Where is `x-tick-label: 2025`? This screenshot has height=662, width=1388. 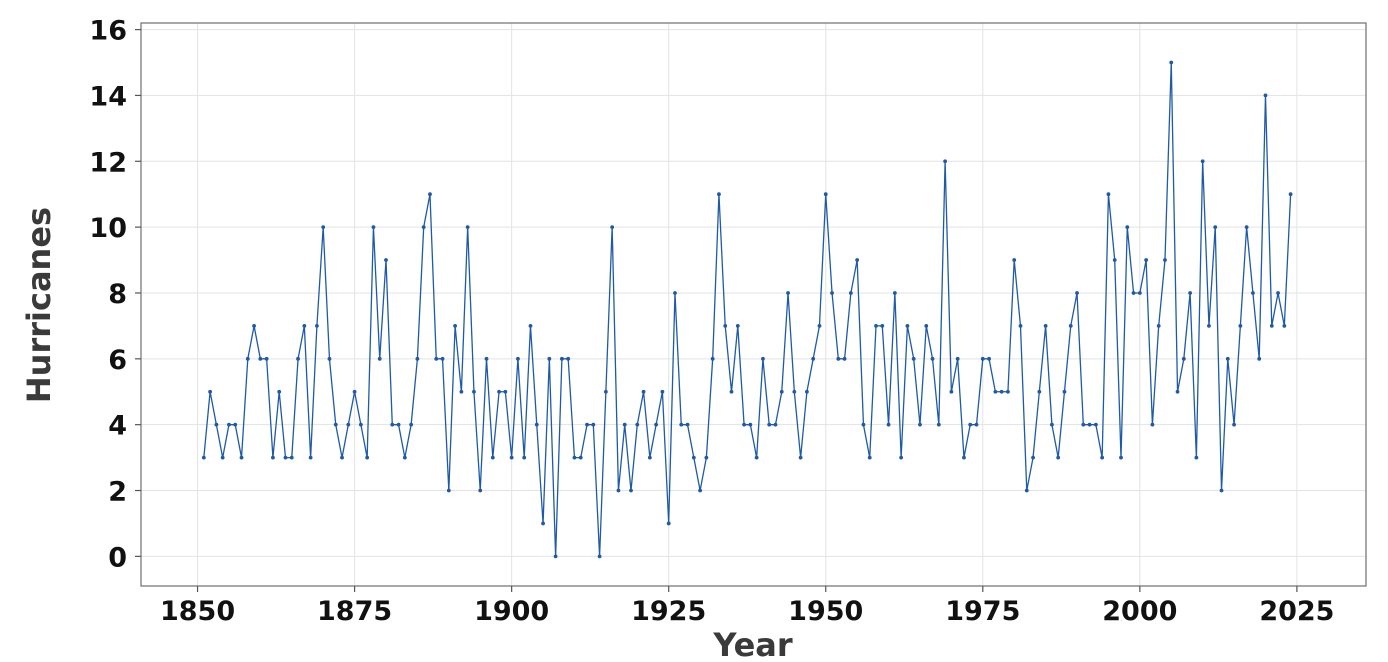 x-tick-label: 2025 is located at coordinates (1296, 611).